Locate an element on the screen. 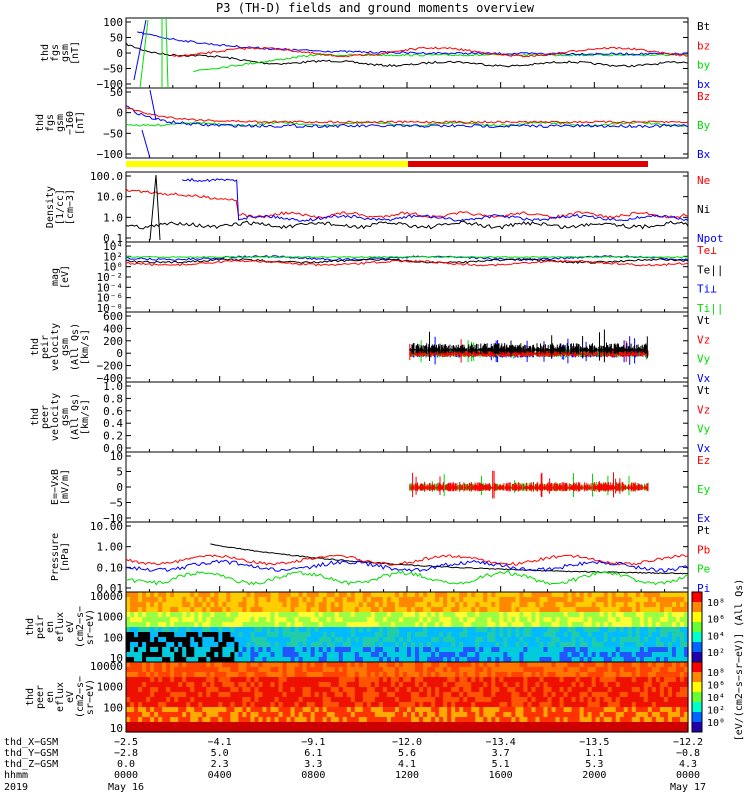 The height and width of the screenshot is (800, 750). y-axis-label-line: −160 is located at coordinates (70, 123).